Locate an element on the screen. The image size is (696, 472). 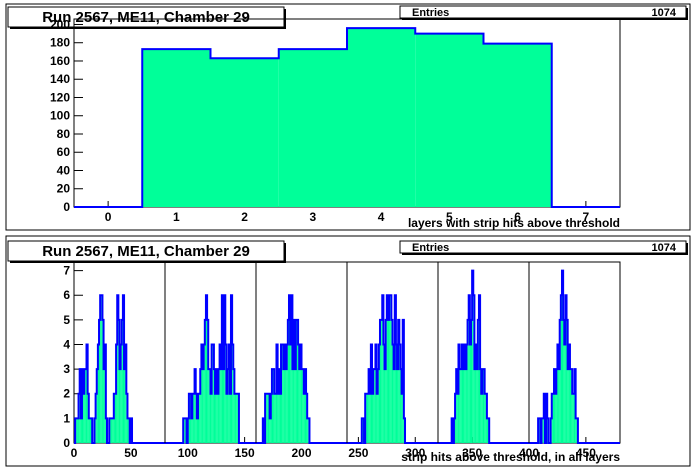
y-tick-label: 1 is located at coordinates (66, 418).